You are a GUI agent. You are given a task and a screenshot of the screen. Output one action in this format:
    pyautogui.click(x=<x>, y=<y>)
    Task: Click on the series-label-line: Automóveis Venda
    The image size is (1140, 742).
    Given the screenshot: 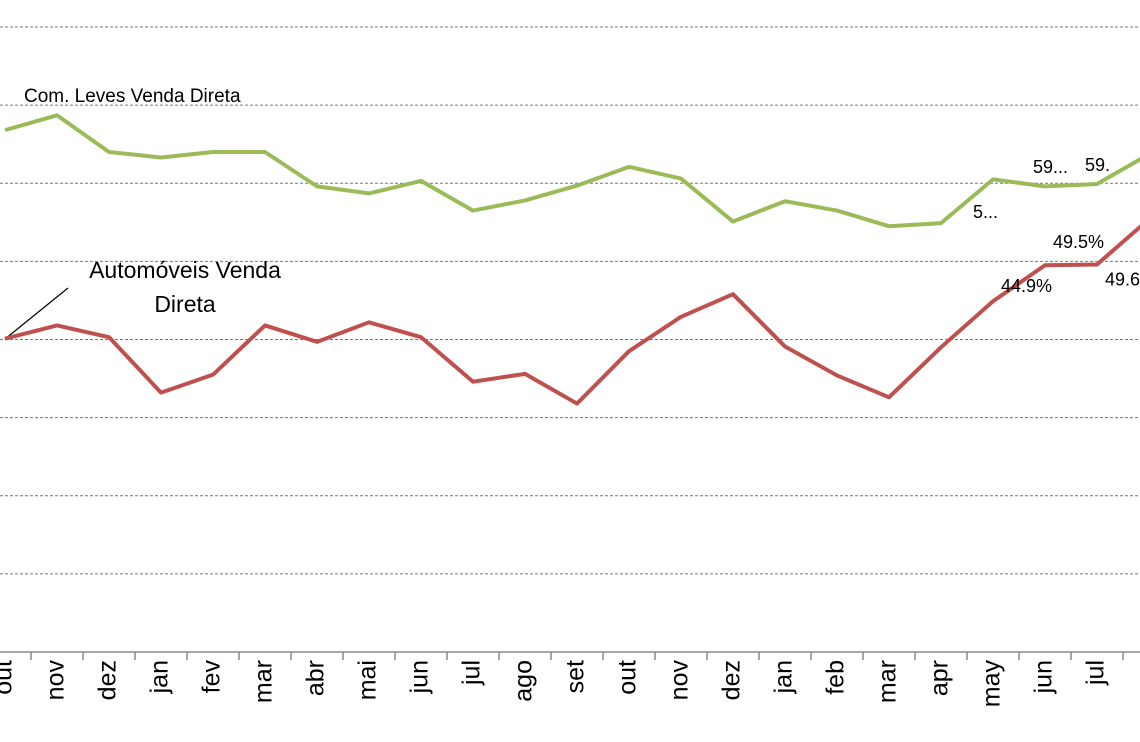 What is the action you would take?
    pyautogui.click(x=185, y=270)
    